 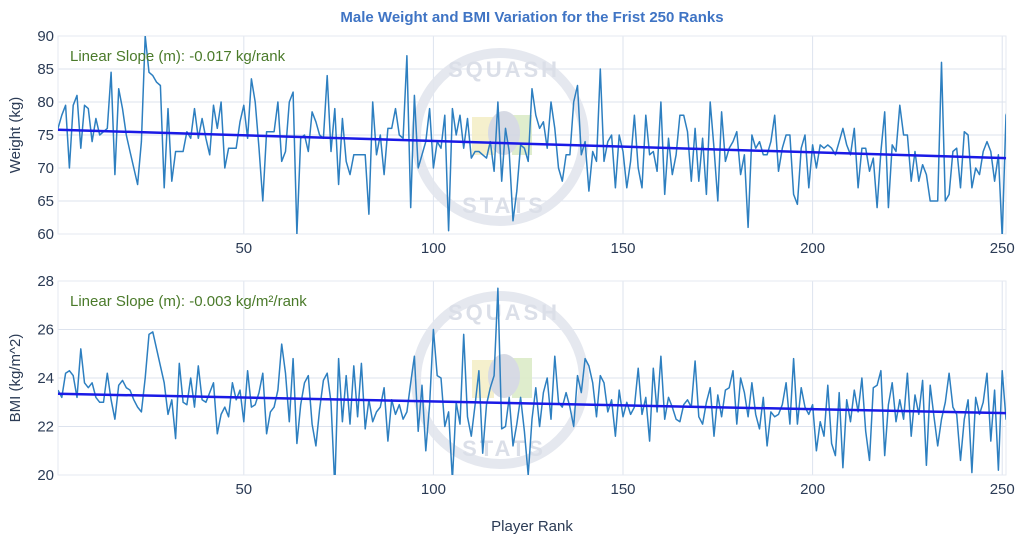 What do you see at coordinates (15, 135) in the screenshot?
I see `weight-y-axis-label: Weight (kg)` at bounding box center [15, 135].